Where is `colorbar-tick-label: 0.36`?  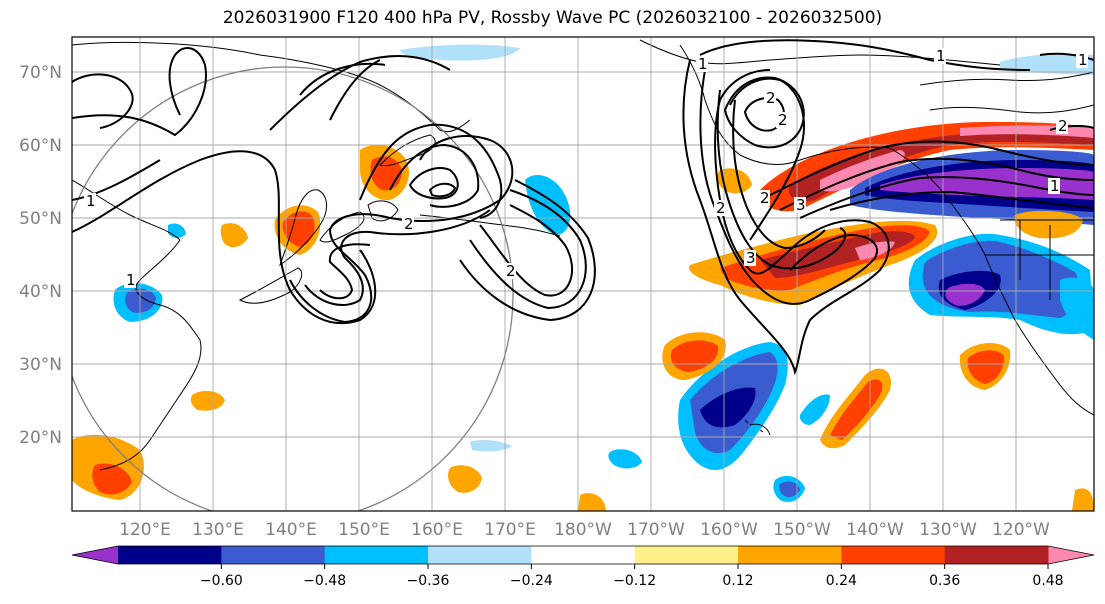
colorbar-tick-label: 0.36 is located at coordinates (944, 581).